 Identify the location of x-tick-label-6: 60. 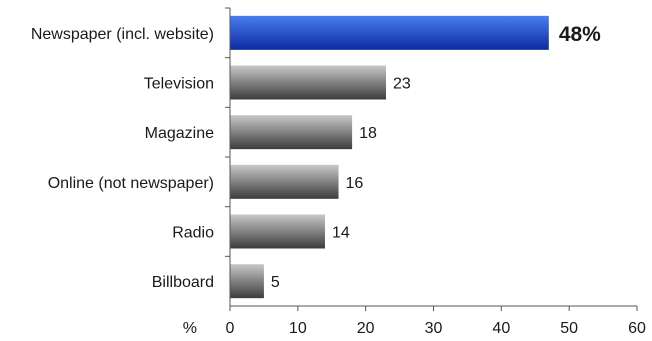
(637, 328).